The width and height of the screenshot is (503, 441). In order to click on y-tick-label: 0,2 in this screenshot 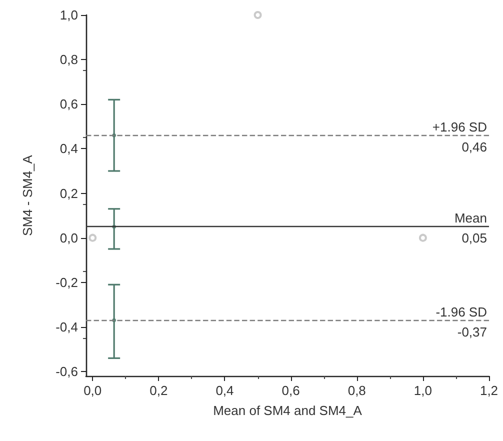, I will do `click(69, 193)`.